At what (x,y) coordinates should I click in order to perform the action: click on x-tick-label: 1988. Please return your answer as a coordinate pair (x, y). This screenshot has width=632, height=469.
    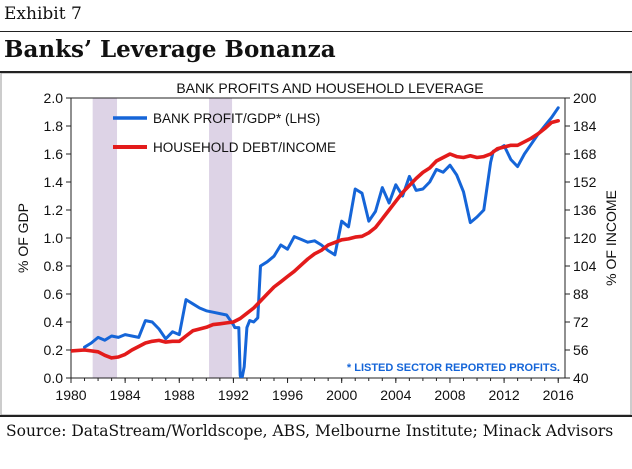
    Looking at the image, I should click on (179, 395).